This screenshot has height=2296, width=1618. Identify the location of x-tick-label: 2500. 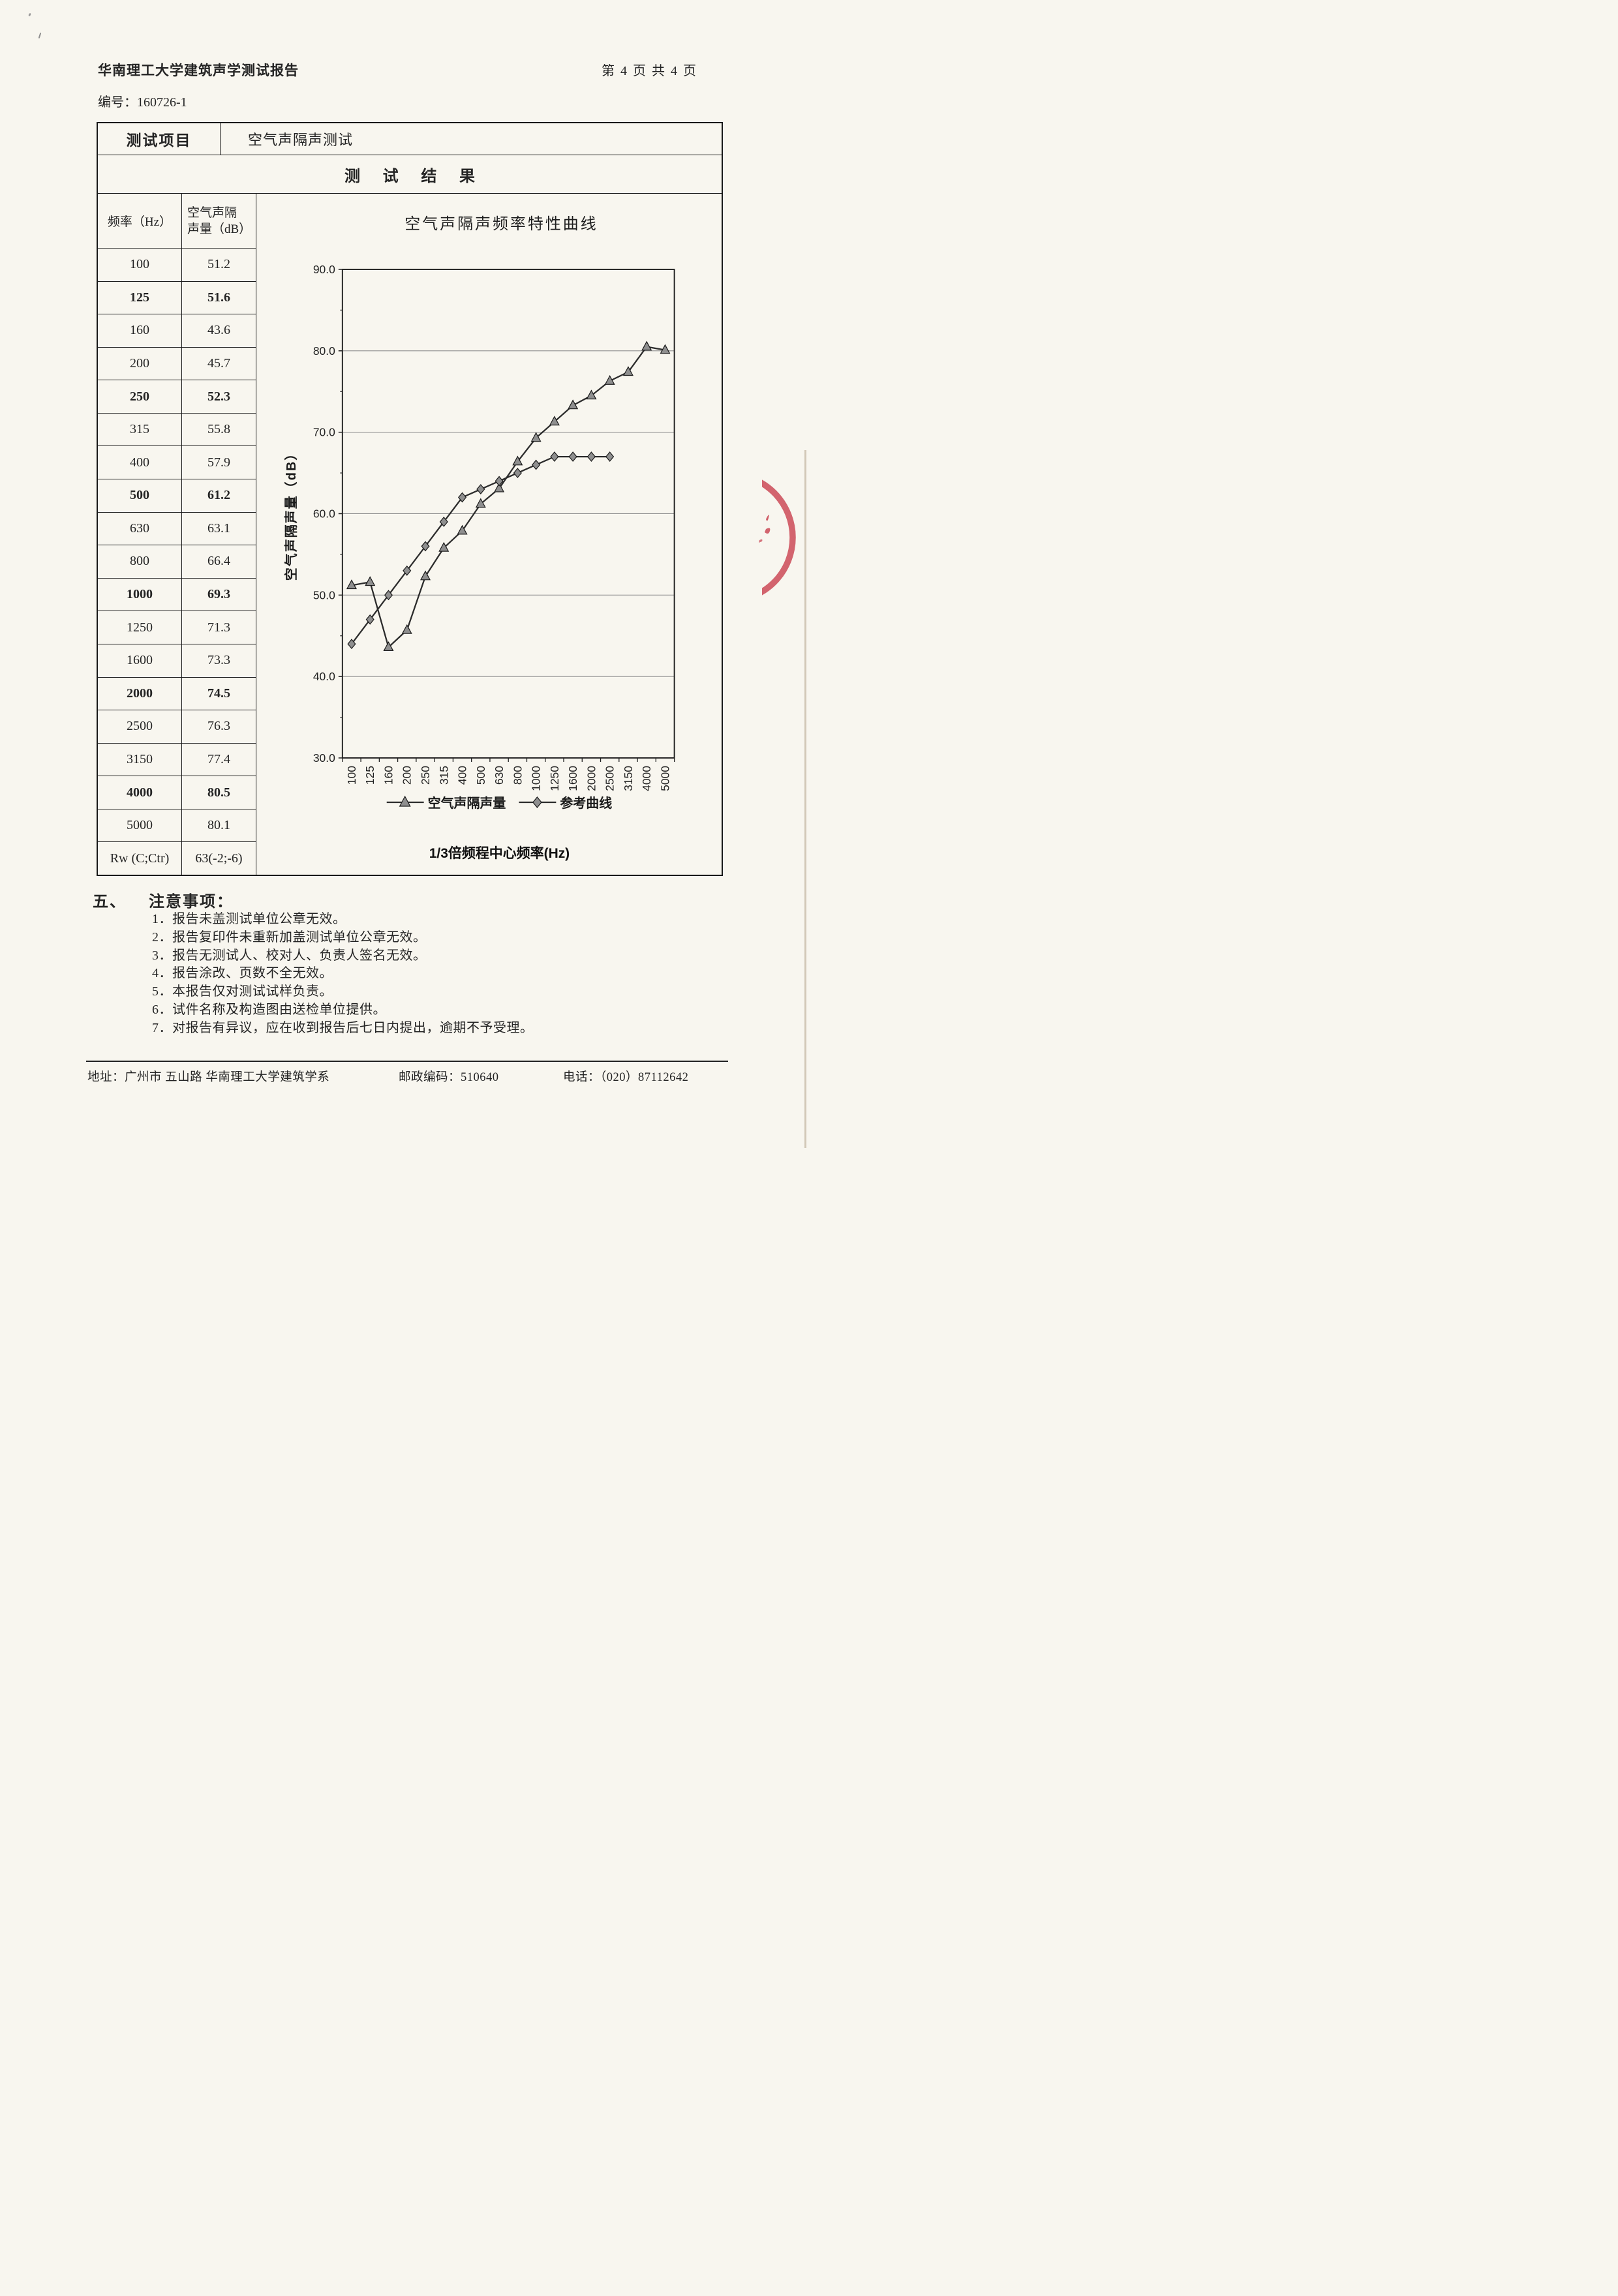
(610, 778).